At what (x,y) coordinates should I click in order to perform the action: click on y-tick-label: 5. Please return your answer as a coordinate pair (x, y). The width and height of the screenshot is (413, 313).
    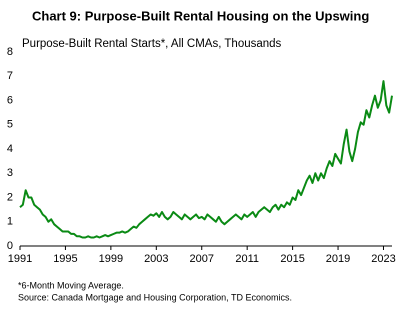
    Looking at the image, I should click on (10, 125).